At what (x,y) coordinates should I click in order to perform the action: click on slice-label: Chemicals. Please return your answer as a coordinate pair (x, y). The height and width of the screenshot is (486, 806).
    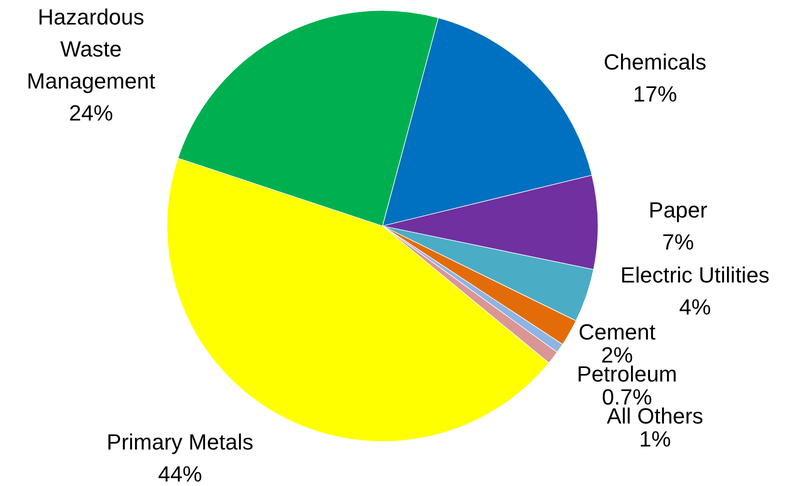
    Looking at the image, I should click on (655, 62).